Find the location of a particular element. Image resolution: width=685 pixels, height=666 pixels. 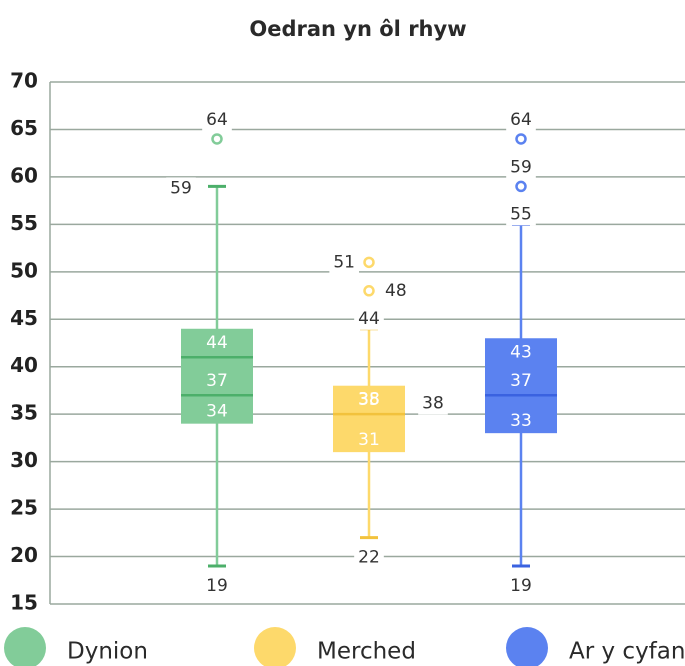

data-label: 48 is located at coordinates (396, 291).